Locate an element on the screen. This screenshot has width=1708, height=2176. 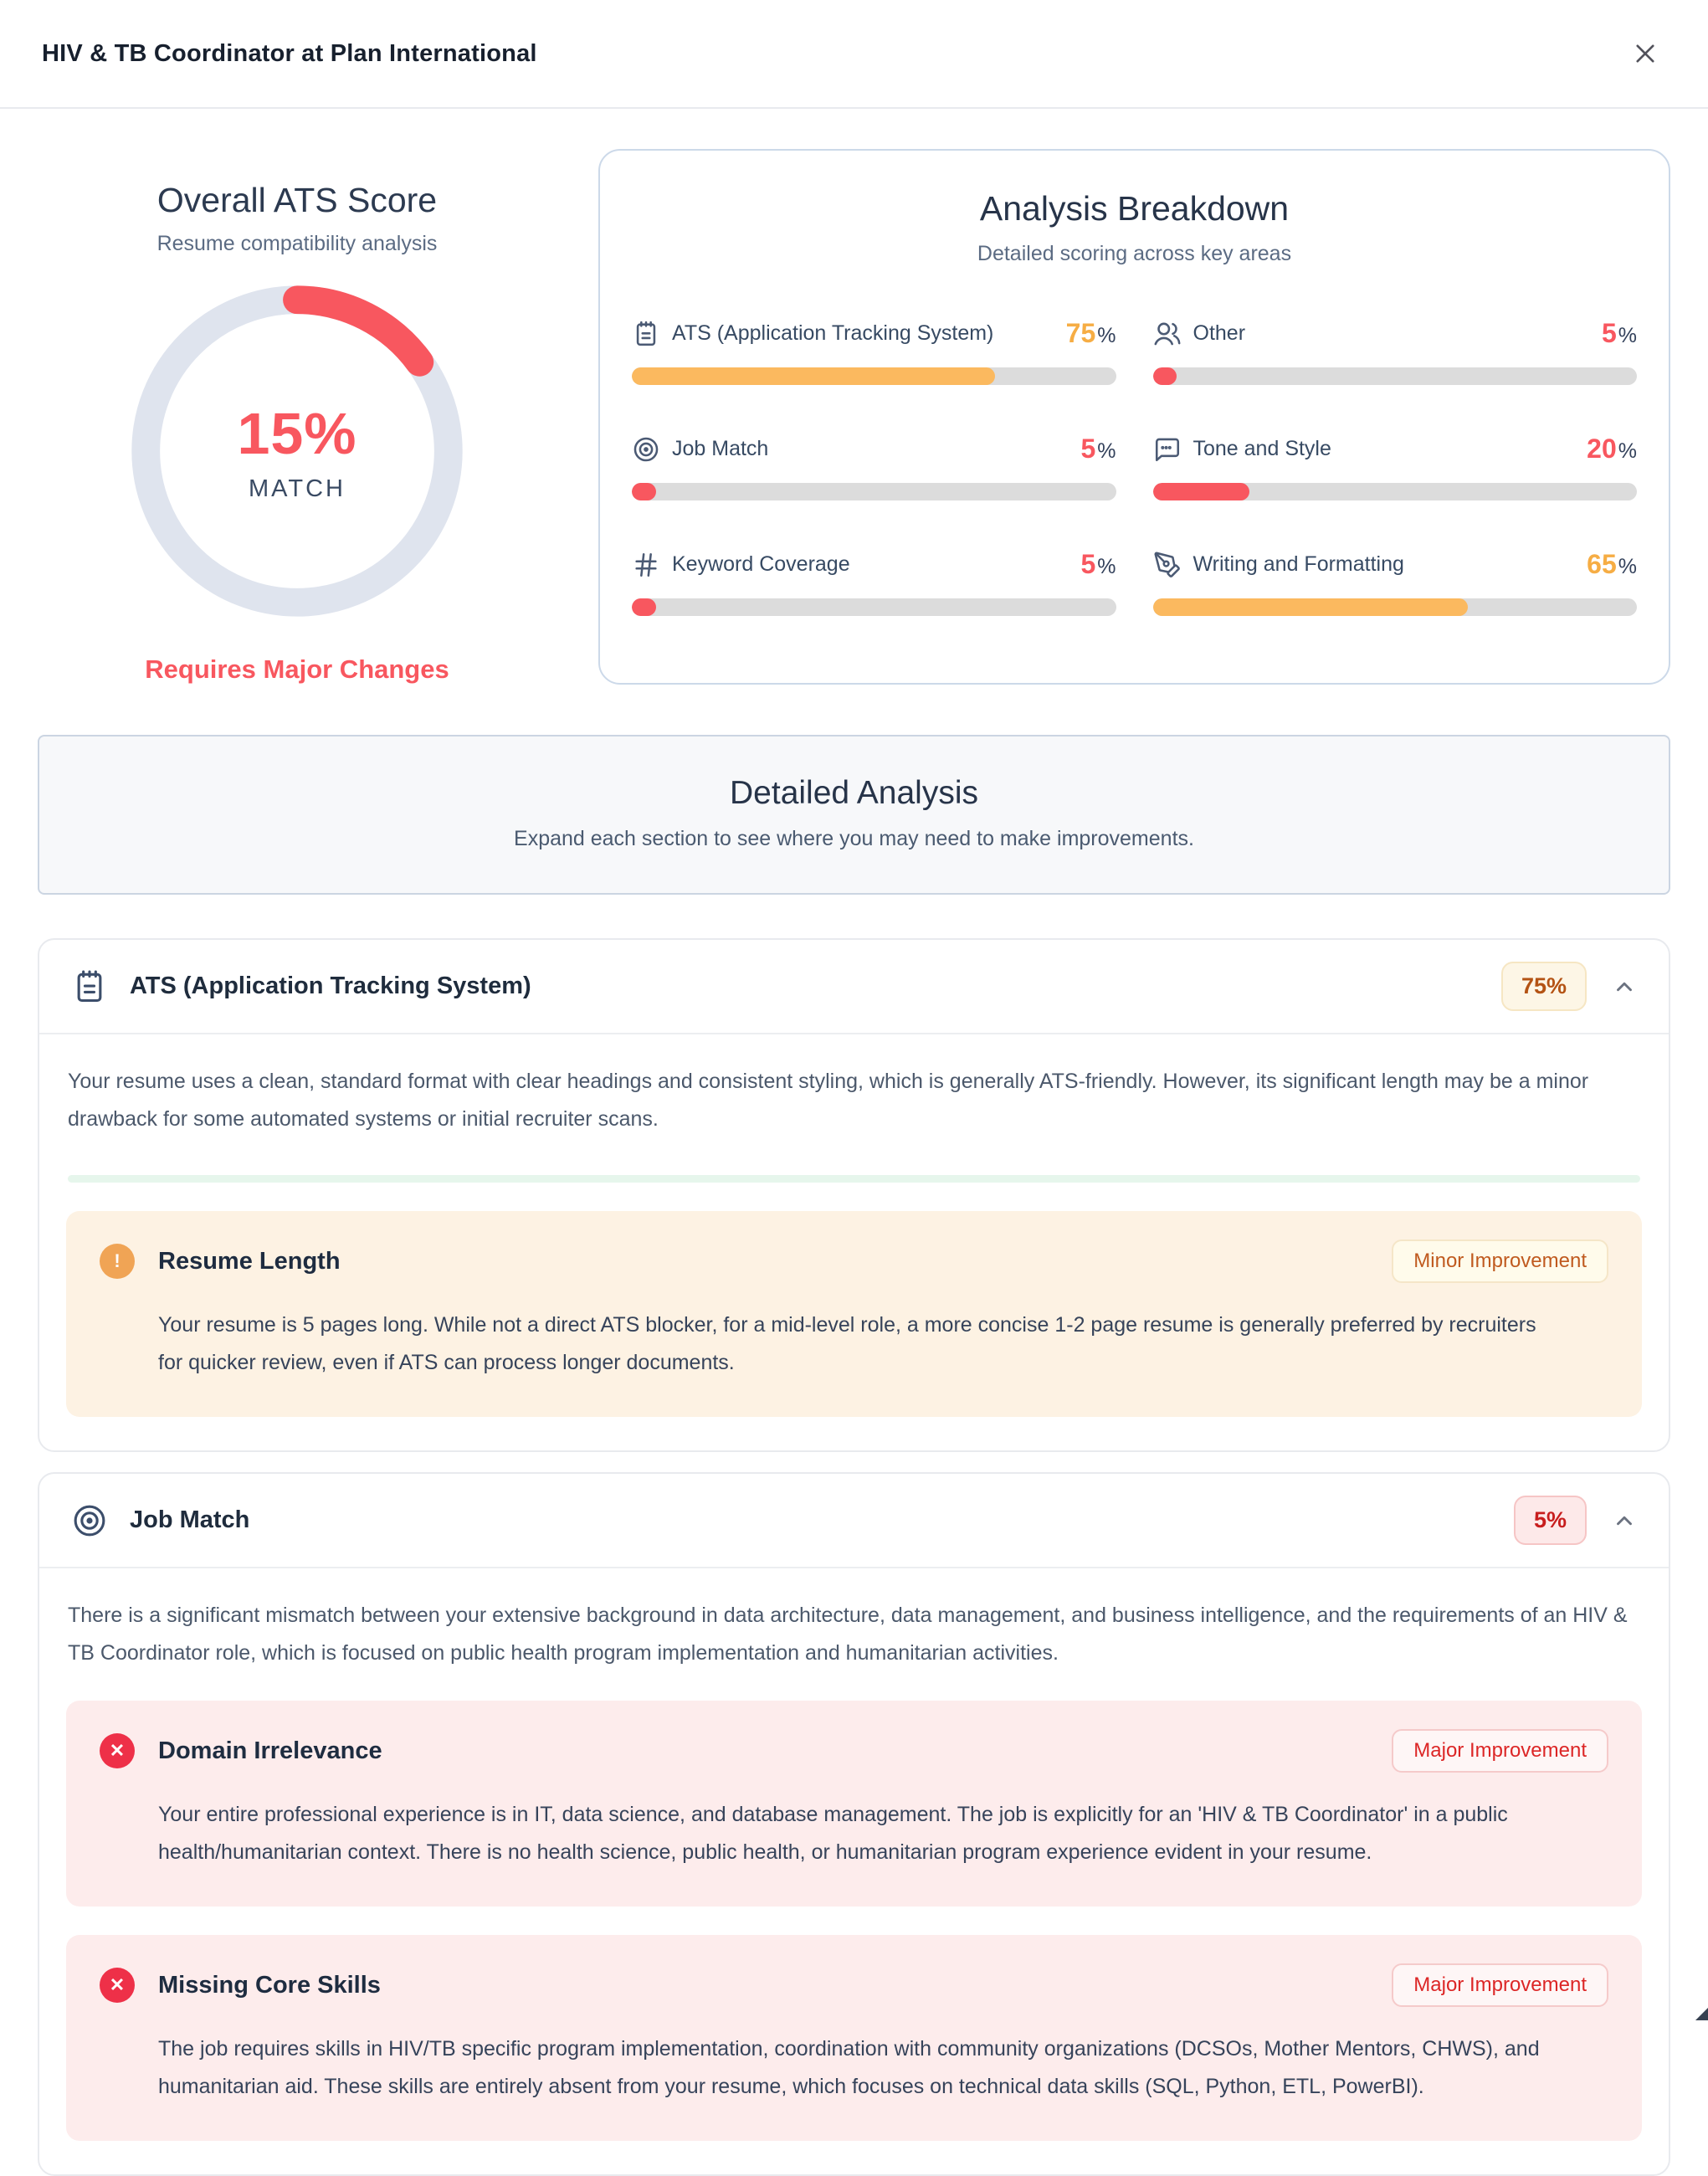
metric-keyword-coverage: Keyword Coverage 5 % is located at coordinates (874, 582).